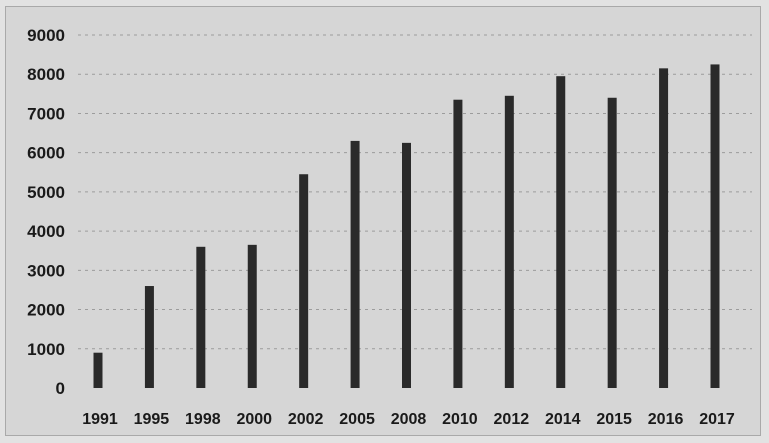 Image resolution: width=769 pixels, height=443 pixels. I want to click on x-tick-label: 2008, so click(409, 419).